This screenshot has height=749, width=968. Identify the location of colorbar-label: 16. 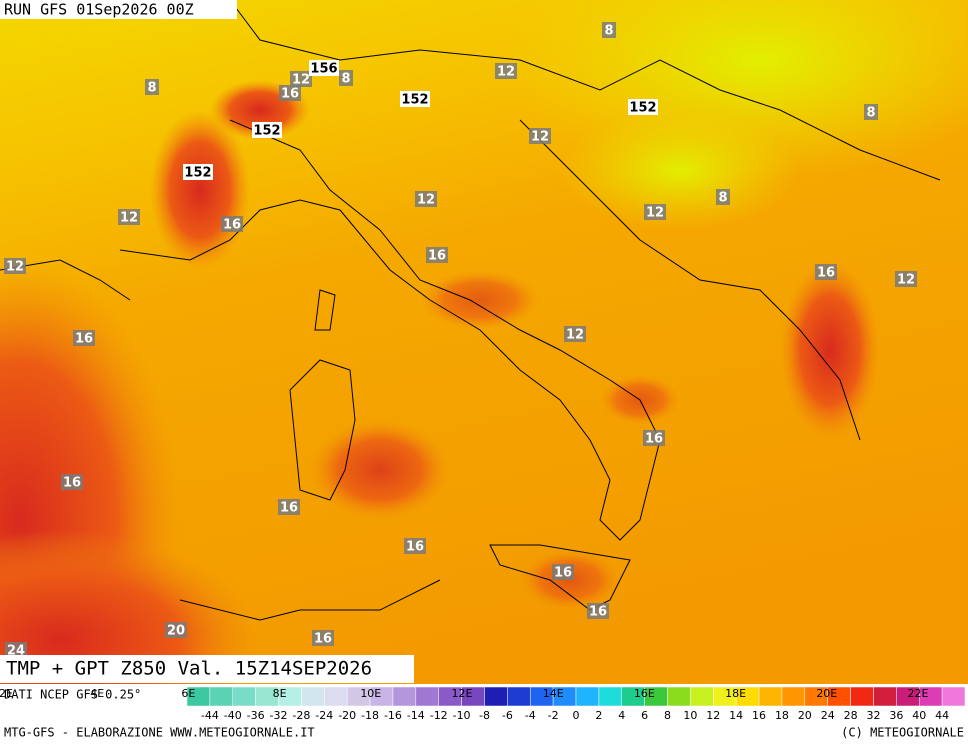
(759, 715).